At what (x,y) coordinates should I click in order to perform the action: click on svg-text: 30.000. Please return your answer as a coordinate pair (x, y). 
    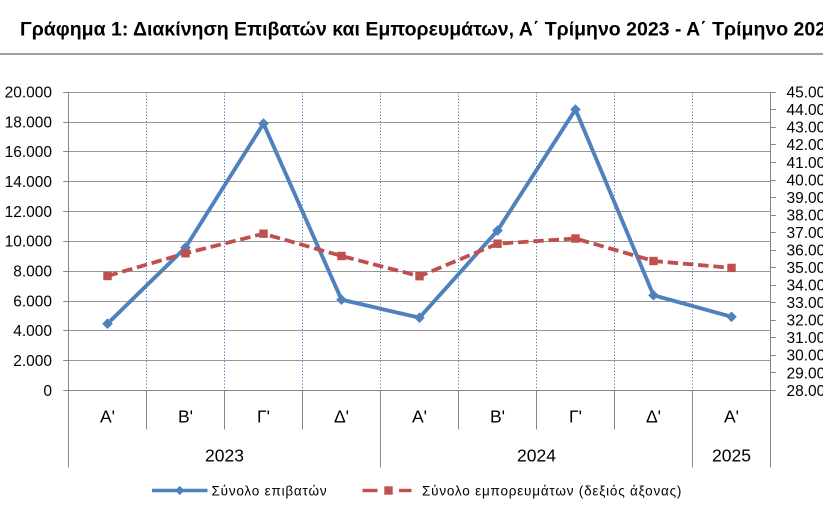
    Looking at the image, I should click on (805, 356).